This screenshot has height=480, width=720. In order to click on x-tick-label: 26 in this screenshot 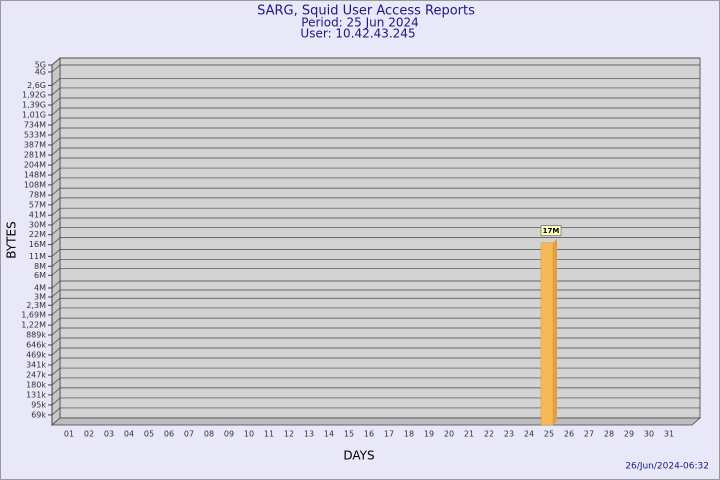, I will do `click(569, 434)`.